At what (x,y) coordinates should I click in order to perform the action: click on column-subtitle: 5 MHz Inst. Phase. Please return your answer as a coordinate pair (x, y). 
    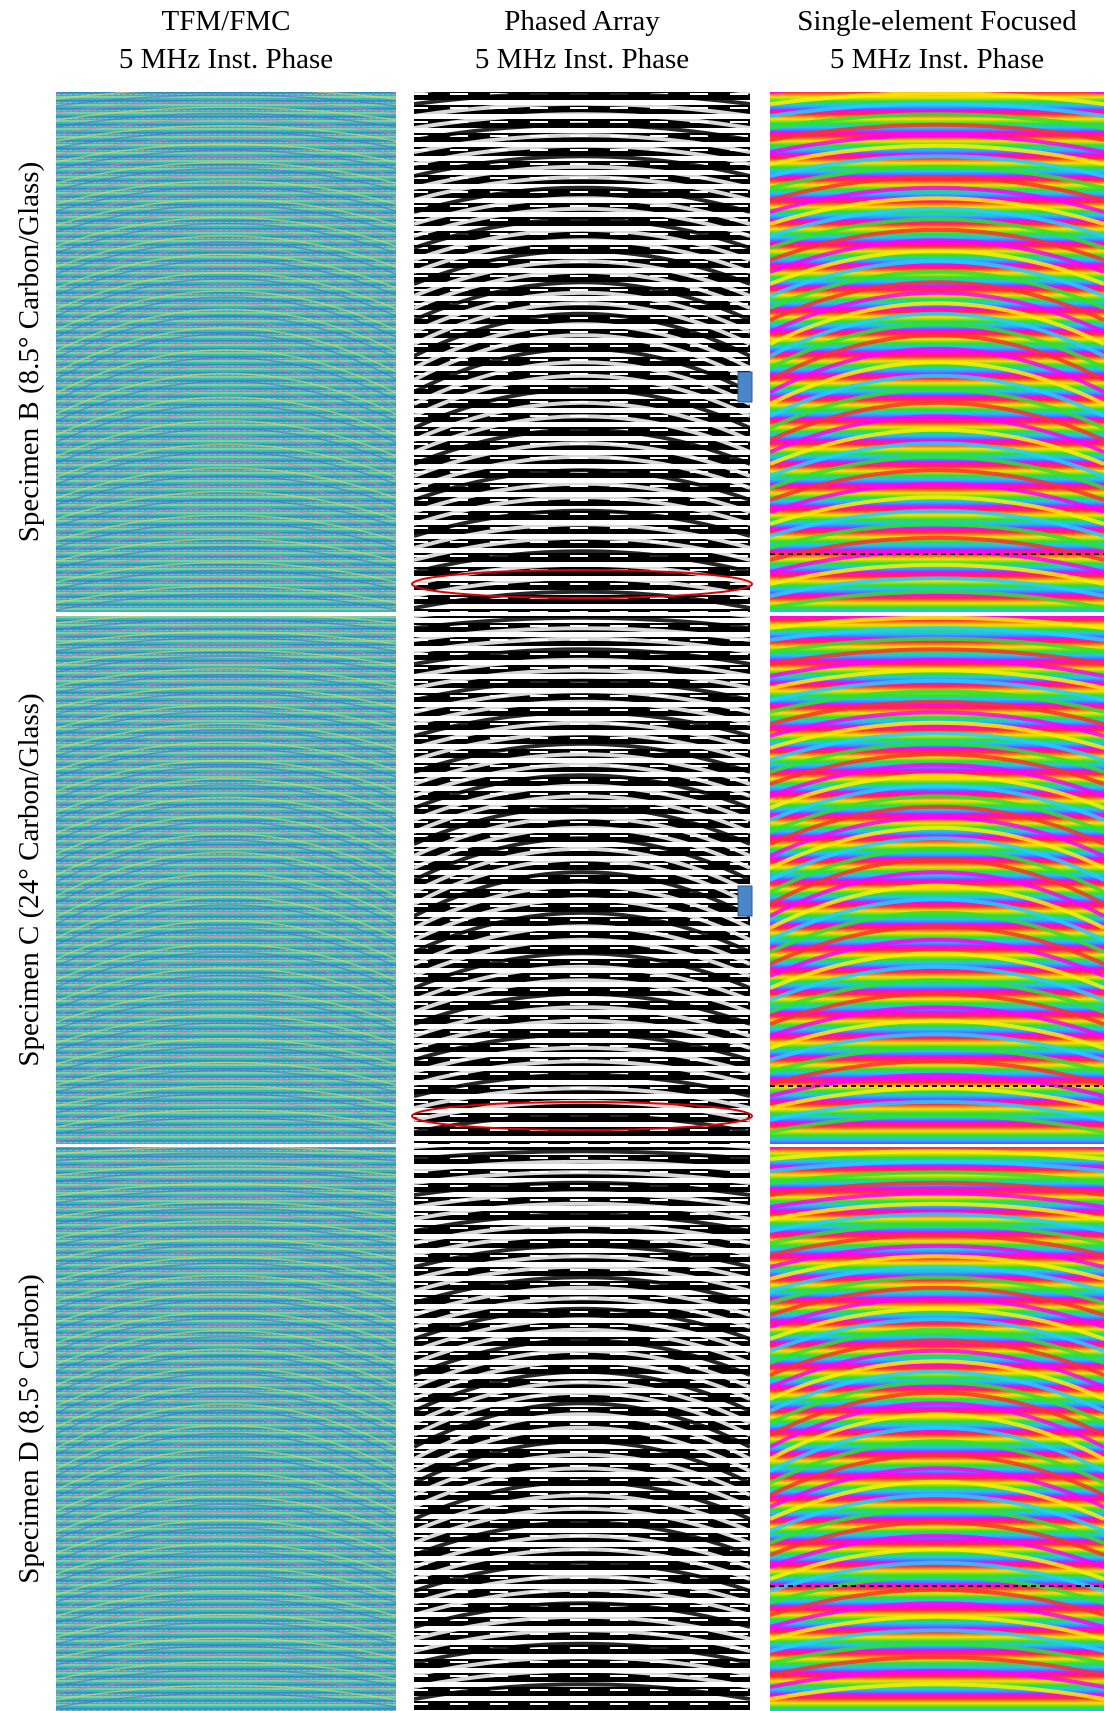
    Looking at the image, I should click on (226, 59).